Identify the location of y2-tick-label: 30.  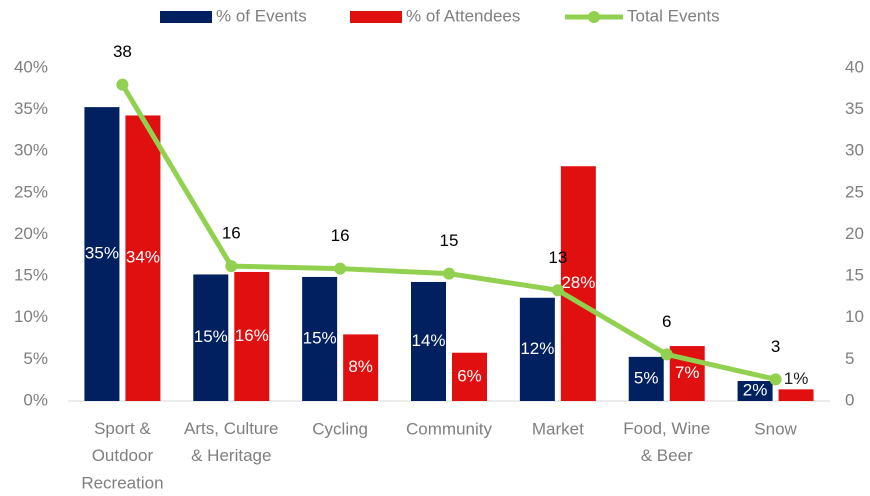
(854, 150).